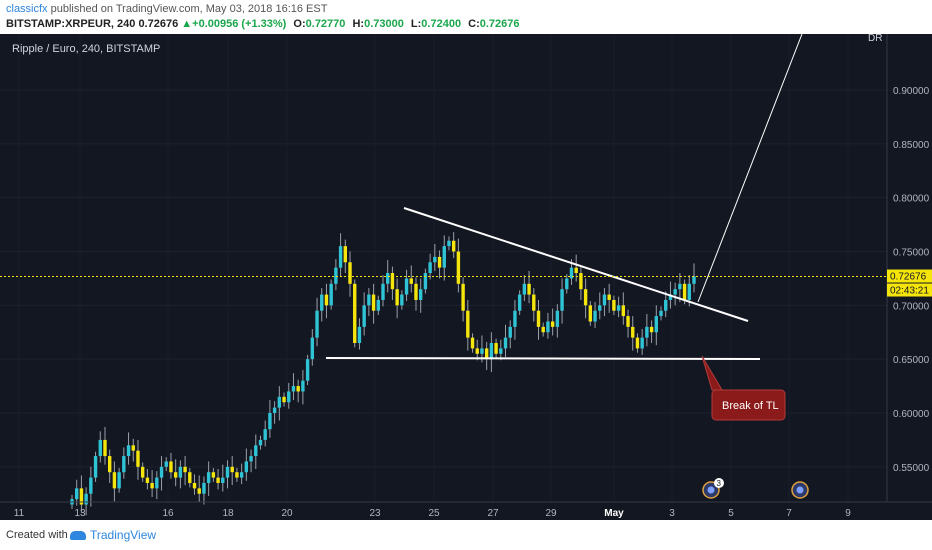  What do you see at coordinates (113, 535) in the screenshot?
I see `tradingview-logo: TradingView` at bounding box center [113, 535].